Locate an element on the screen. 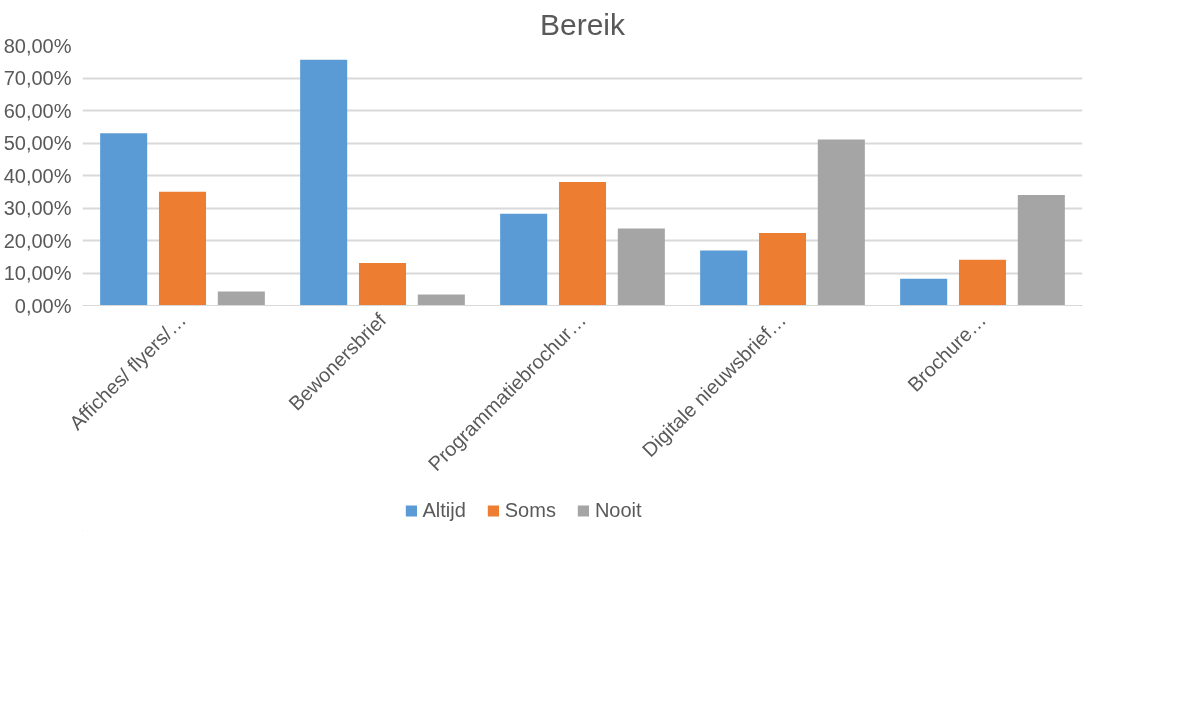 This screenshot has width=1200, height=720. chart-title: Bereik is located at coordinates (583, 24).